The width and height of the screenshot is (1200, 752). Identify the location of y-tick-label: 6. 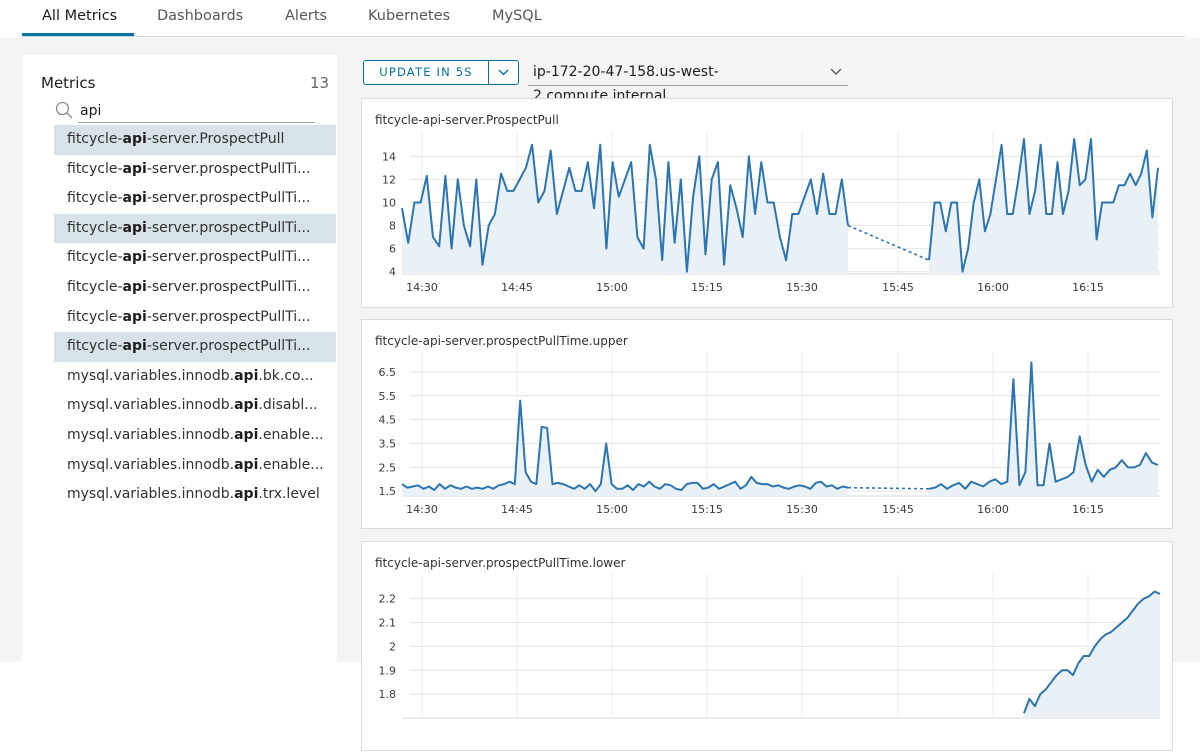
(392, 249).